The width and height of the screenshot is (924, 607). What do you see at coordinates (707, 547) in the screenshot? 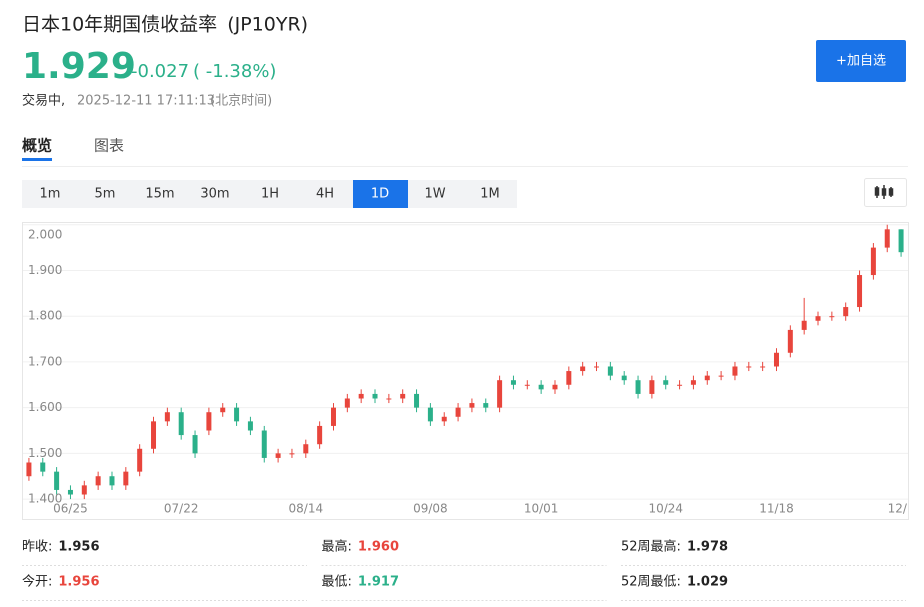
I see `stat-value: 1.978` at bounding box center [707, 547].